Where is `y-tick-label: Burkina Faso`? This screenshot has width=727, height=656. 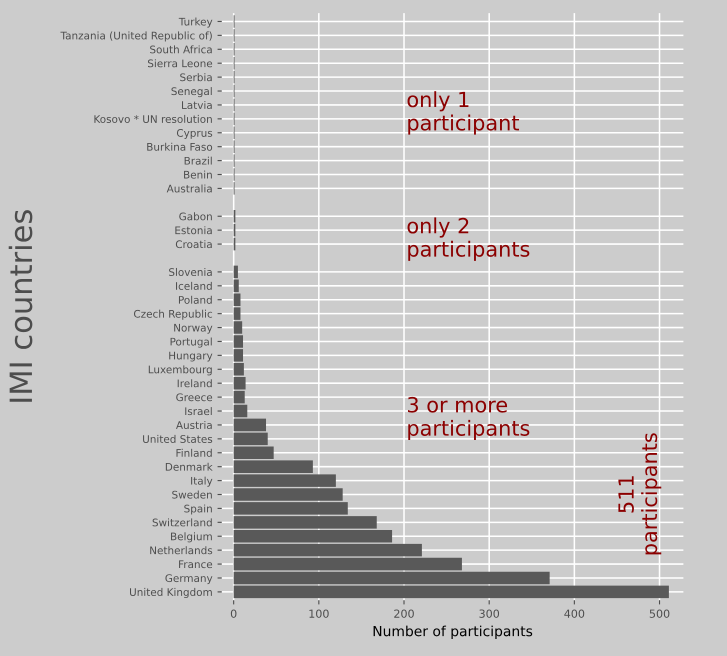 y-tick-label: Burkina Faso is located at coordinates (179, 146).